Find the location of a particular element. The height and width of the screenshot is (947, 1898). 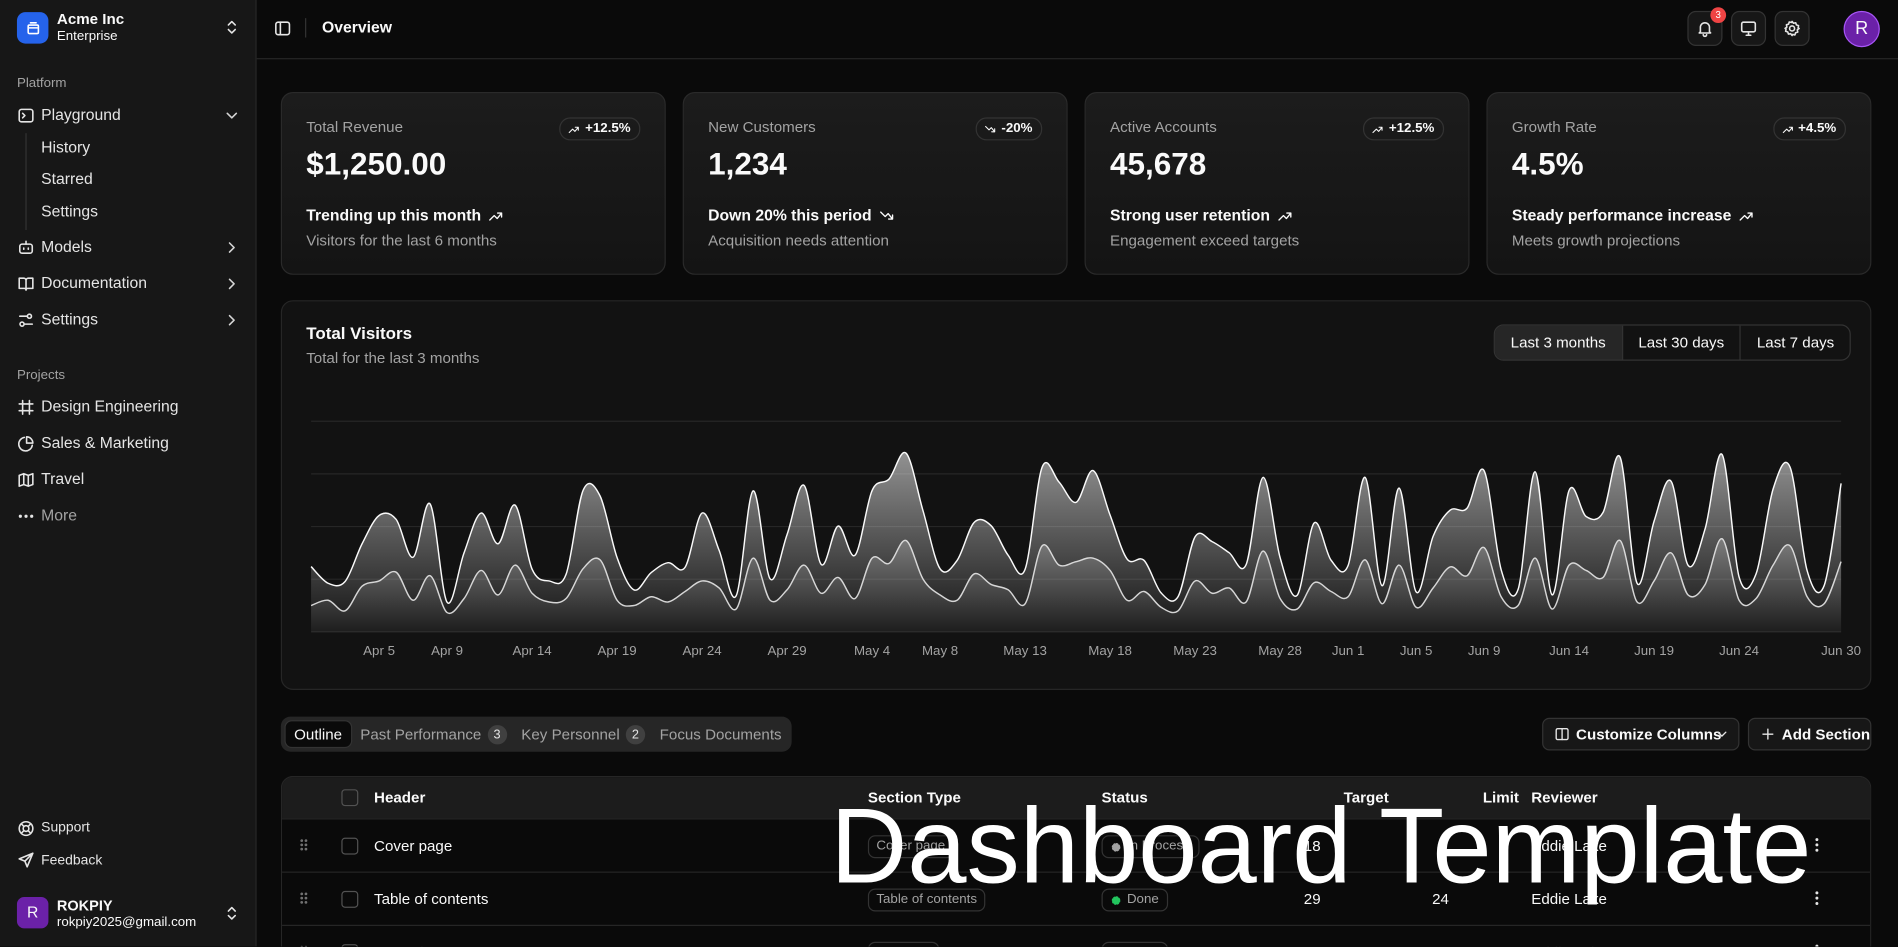

x-tick-label: Apr 19 is located at coordinates (616, 650).